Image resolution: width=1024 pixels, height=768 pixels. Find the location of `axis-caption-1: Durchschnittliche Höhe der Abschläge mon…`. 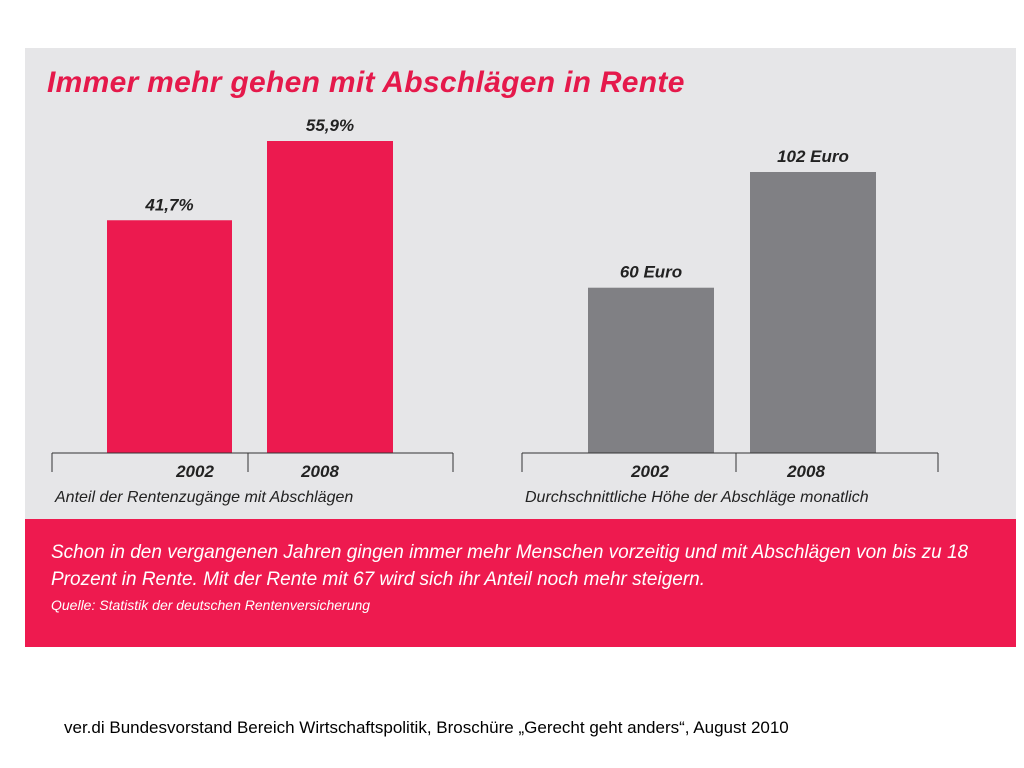

axis-caption-1: Durchschnittliche Höhe der Abschläge mon… is located at coordinates (697, 497).